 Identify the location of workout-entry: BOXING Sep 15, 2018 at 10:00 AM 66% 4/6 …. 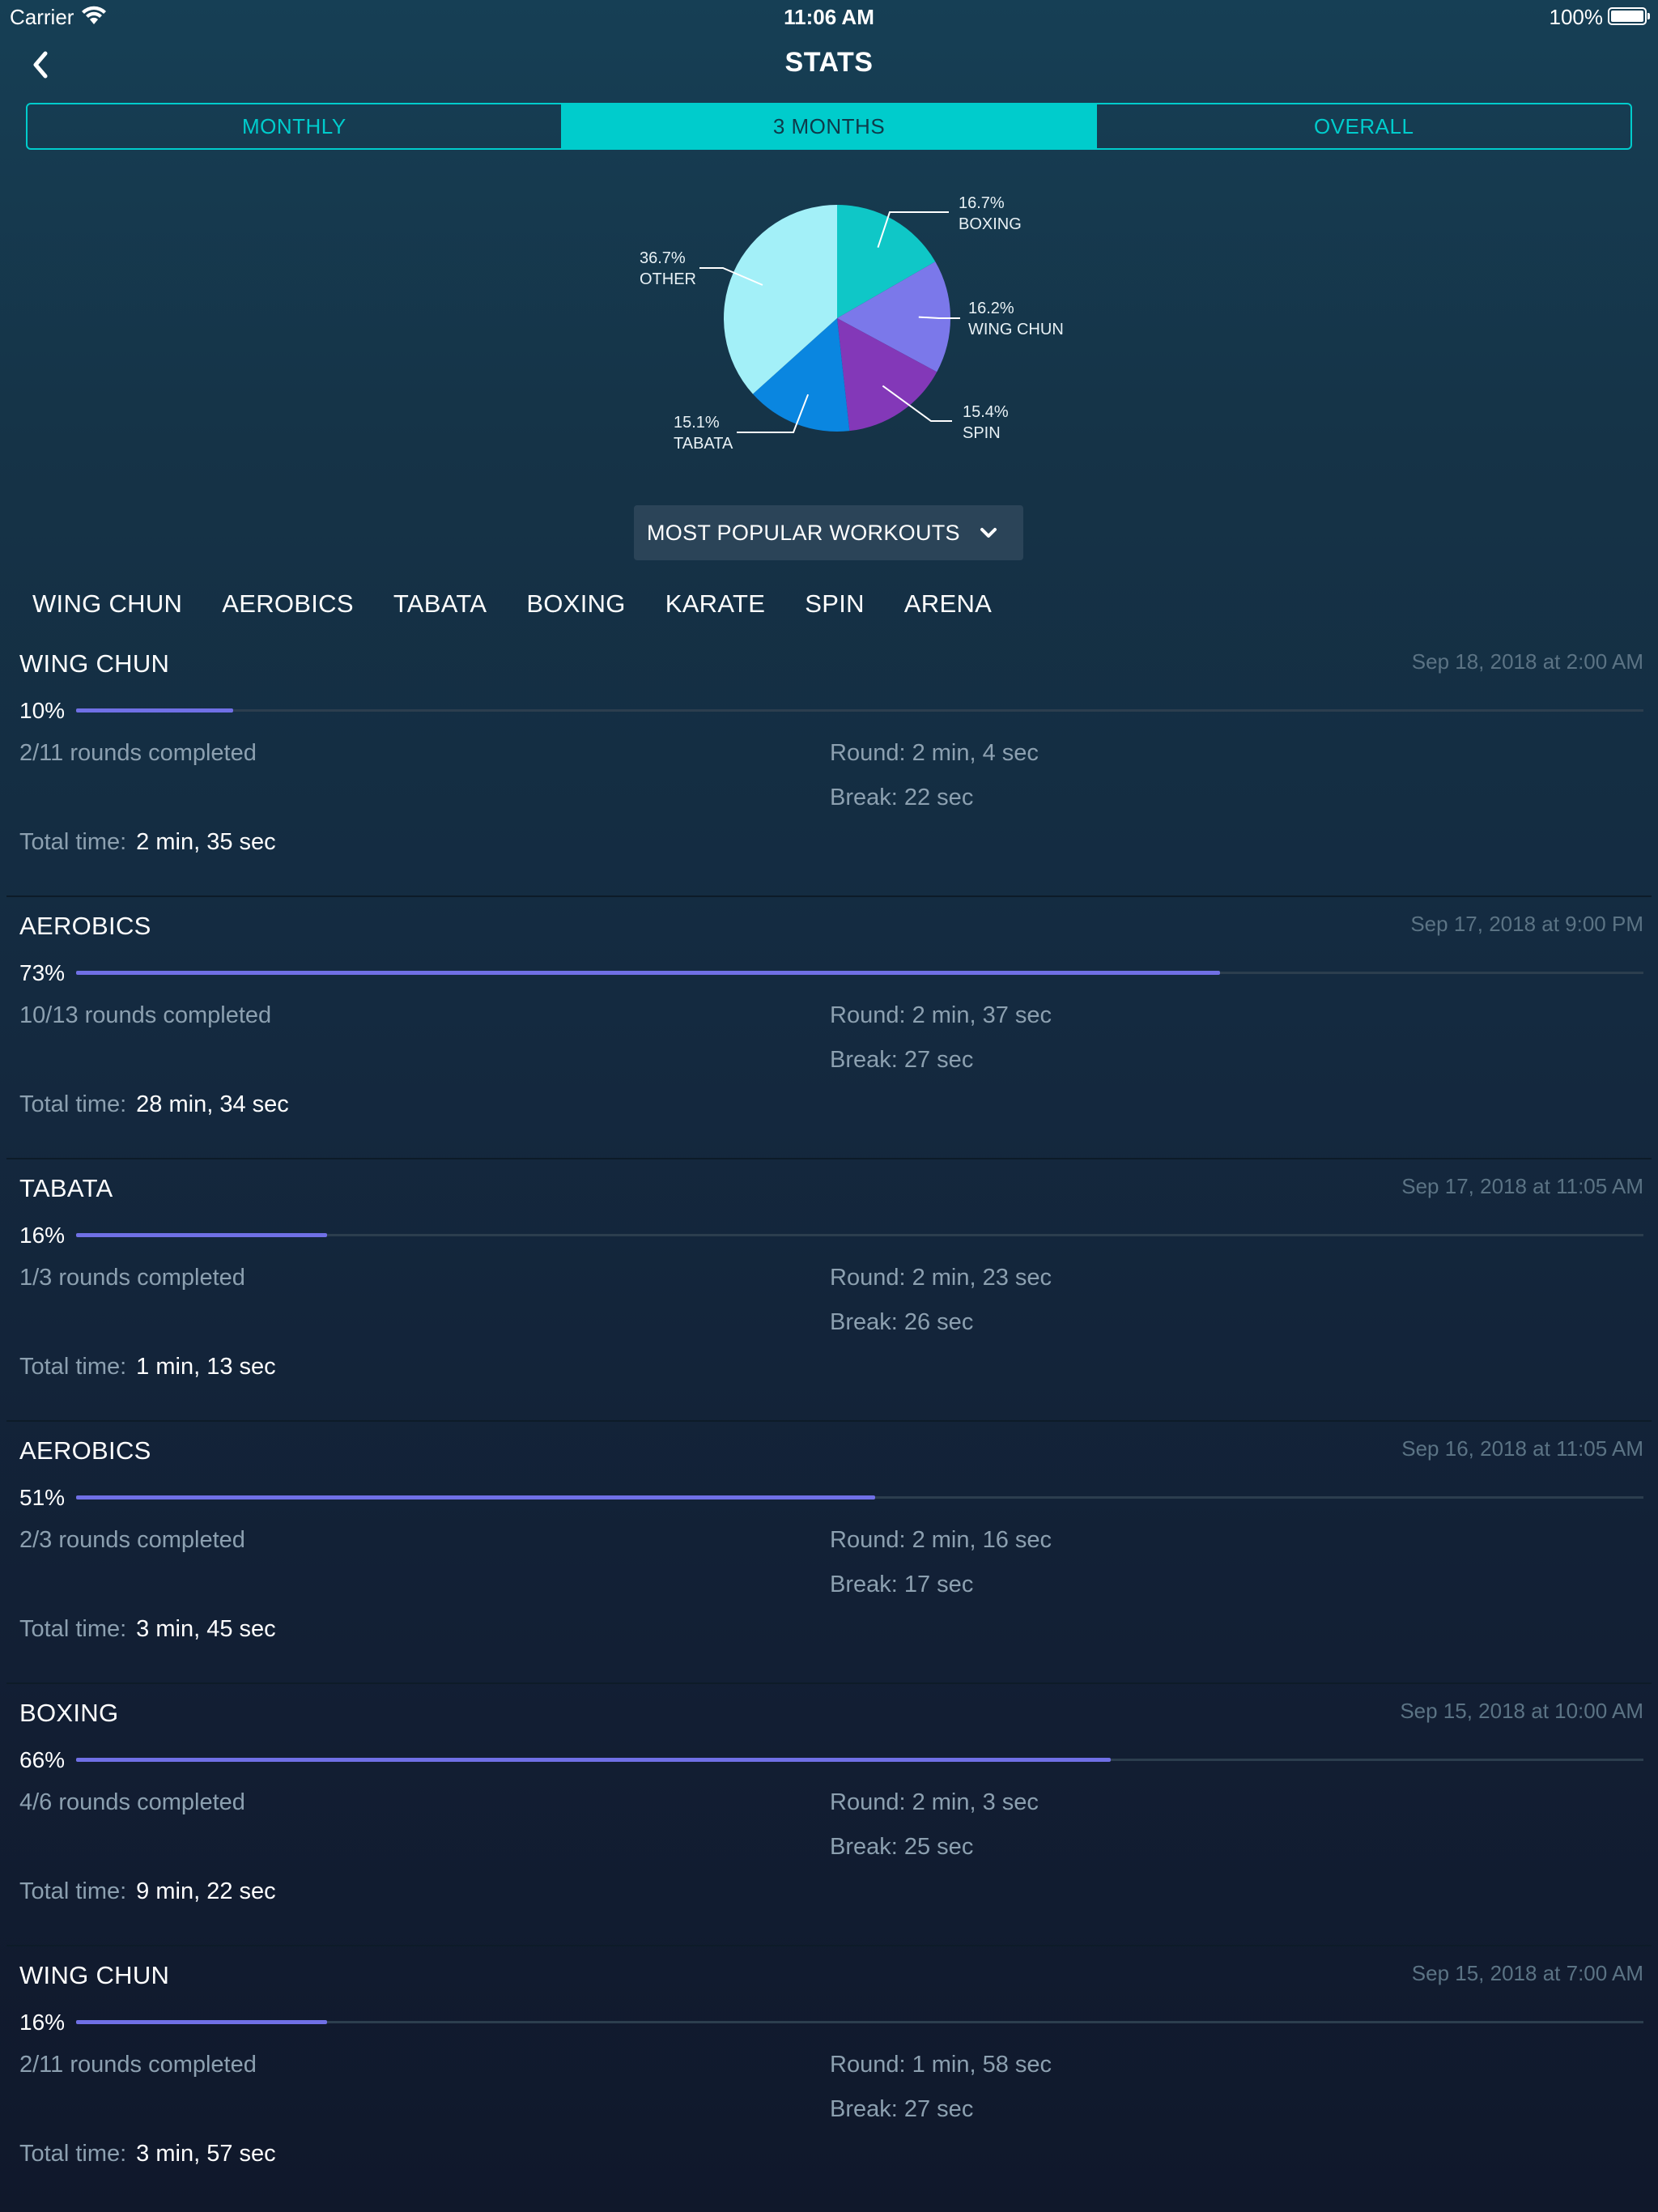
(829, 1815).